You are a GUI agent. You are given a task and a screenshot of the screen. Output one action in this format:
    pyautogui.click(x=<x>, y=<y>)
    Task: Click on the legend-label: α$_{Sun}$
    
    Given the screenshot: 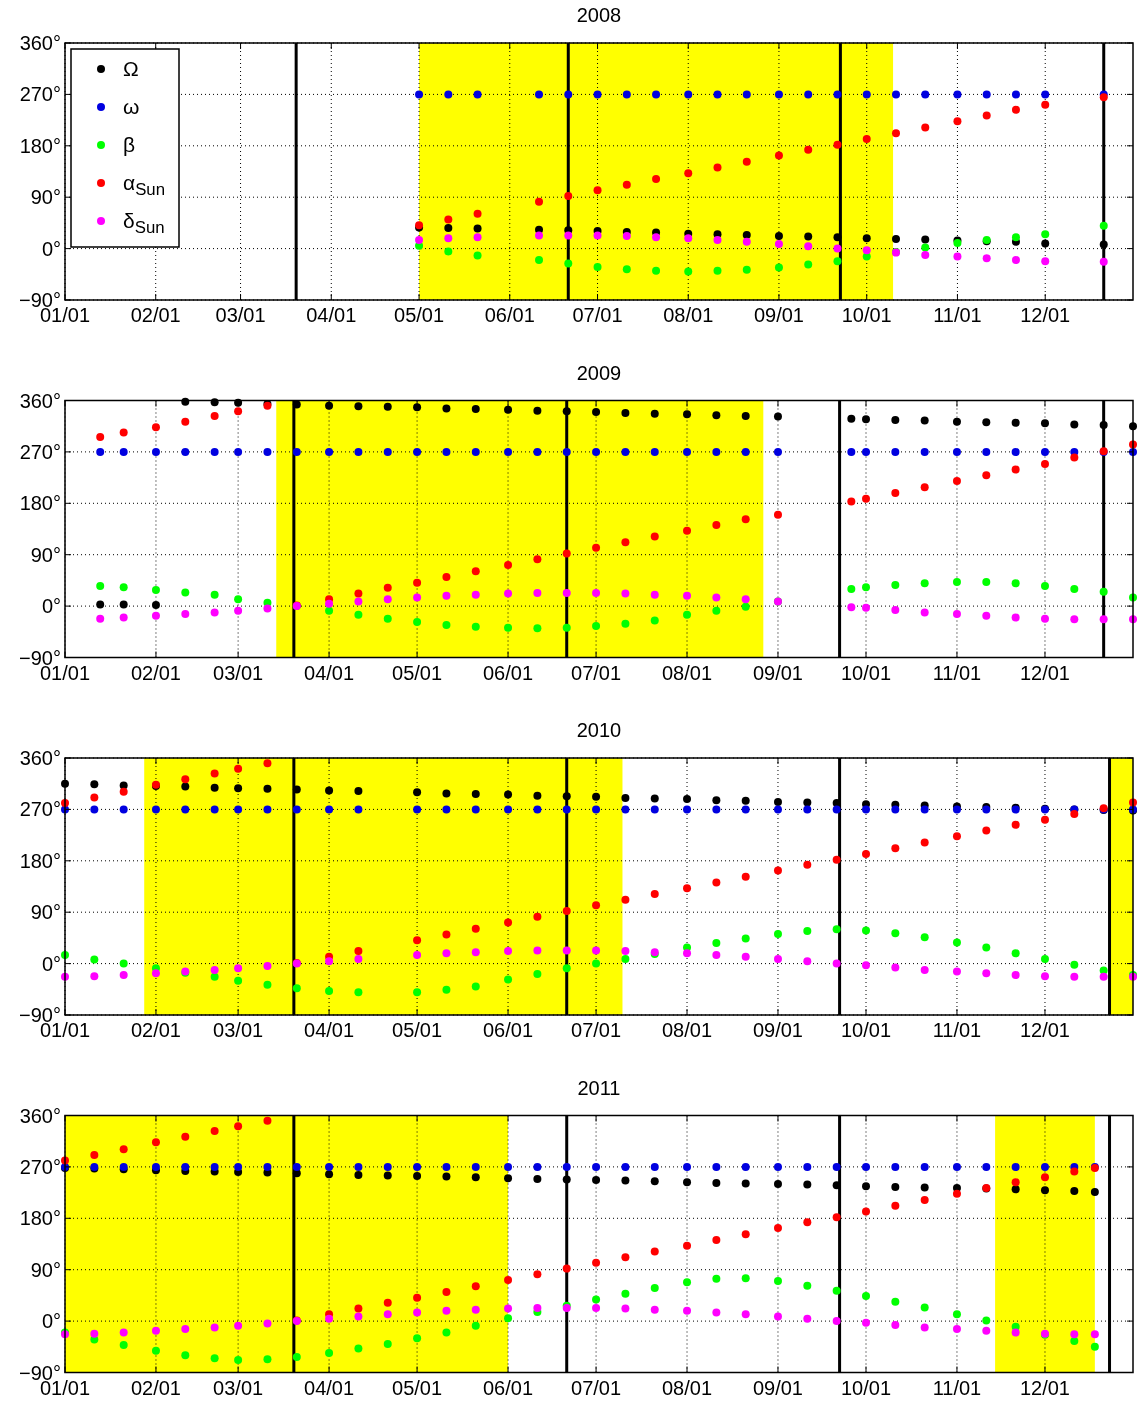 What is the action you would take?
    pyautogui.click(x=144, y=185)
    